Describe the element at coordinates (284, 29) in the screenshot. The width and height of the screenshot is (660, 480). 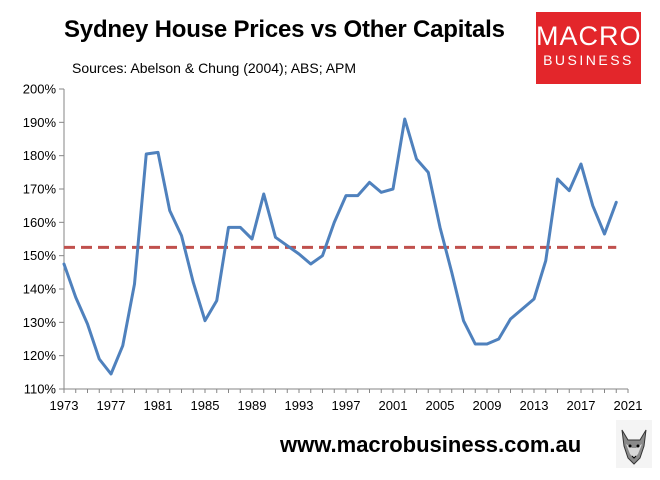
I see `chart-title: Sydney House Prices vs Other Capitals` at that location.